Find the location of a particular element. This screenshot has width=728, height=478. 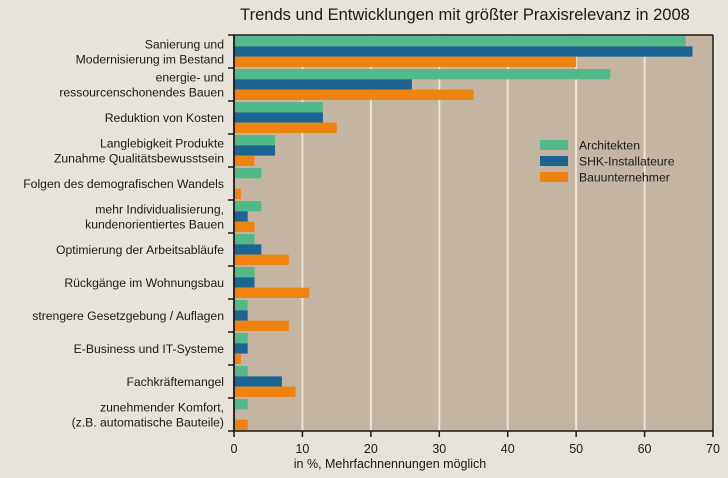

legend-label: Architekten is located at coordinates (609, 146).